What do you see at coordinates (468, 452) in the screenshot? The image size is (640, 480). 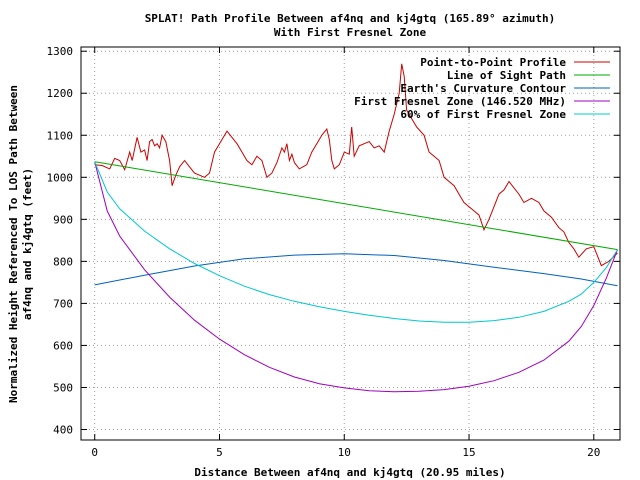 I see `x-tick-label: 15` at bounding box center [468, 452].